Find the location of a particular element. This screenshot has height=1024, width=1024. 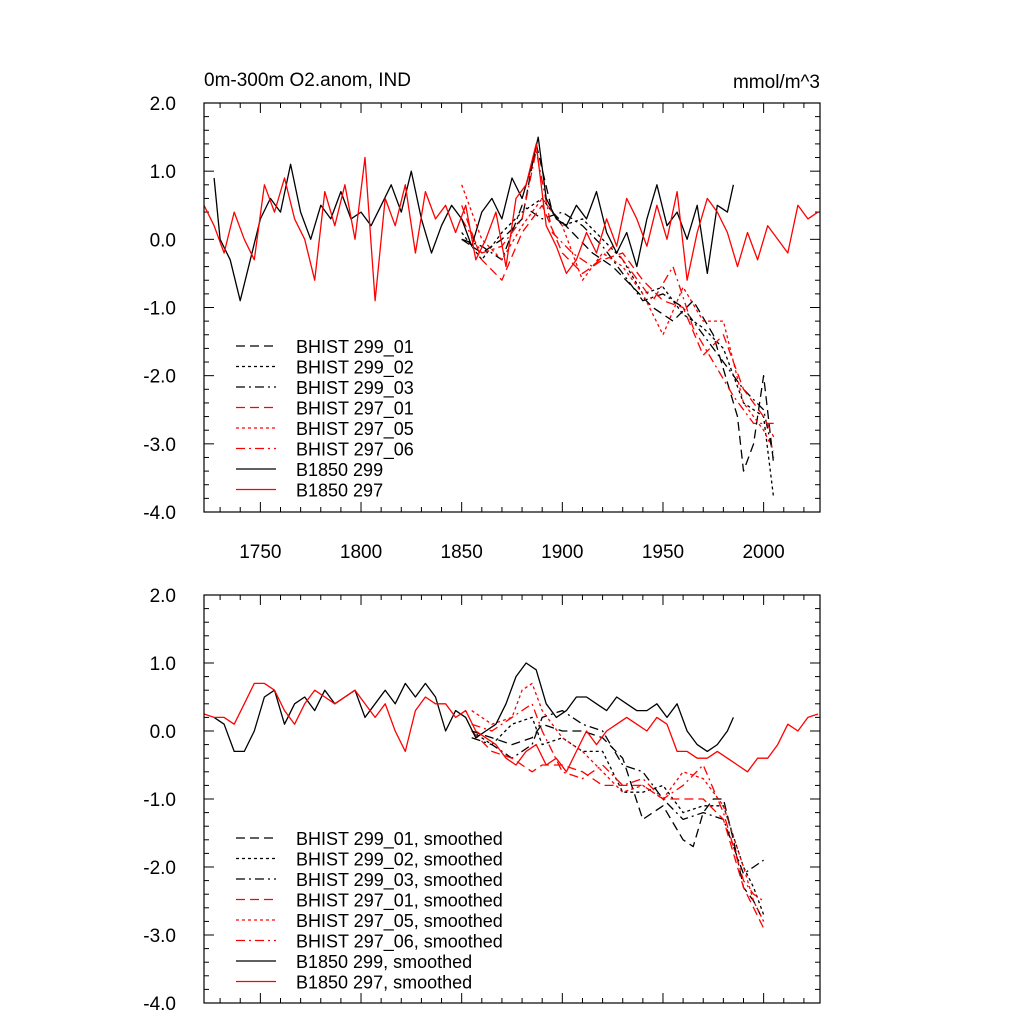

x-tick-label: 1900 is located at coordinates (562, 552).